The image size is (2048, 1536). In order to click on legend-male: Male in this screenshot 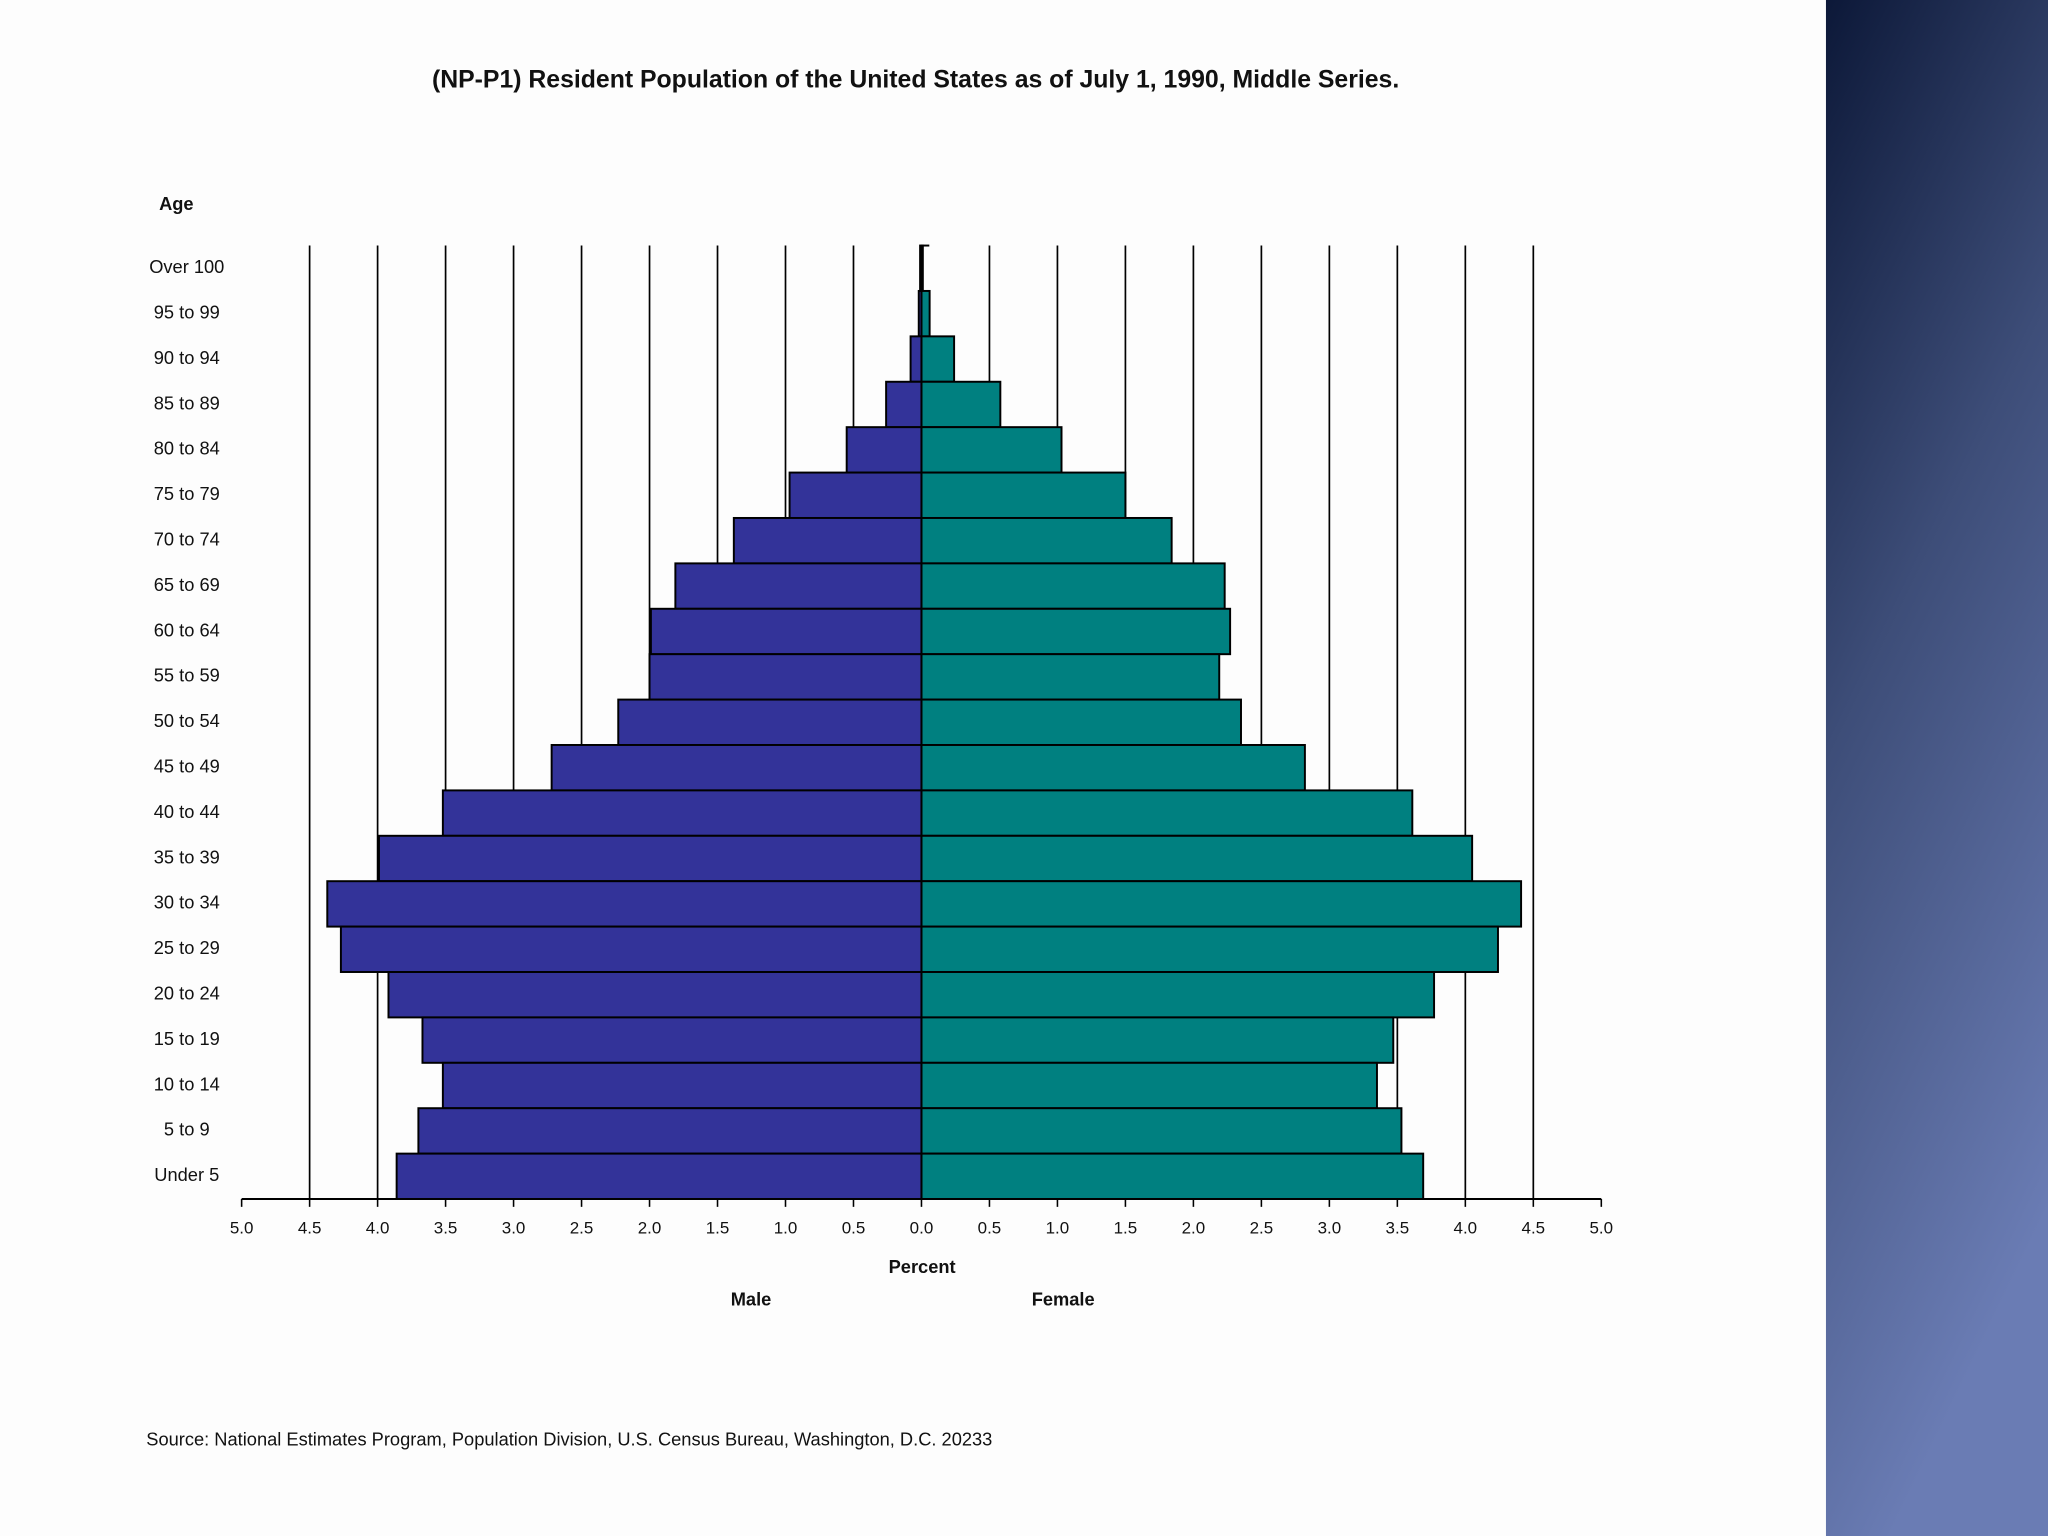, I will do `click(751, 1299)`.